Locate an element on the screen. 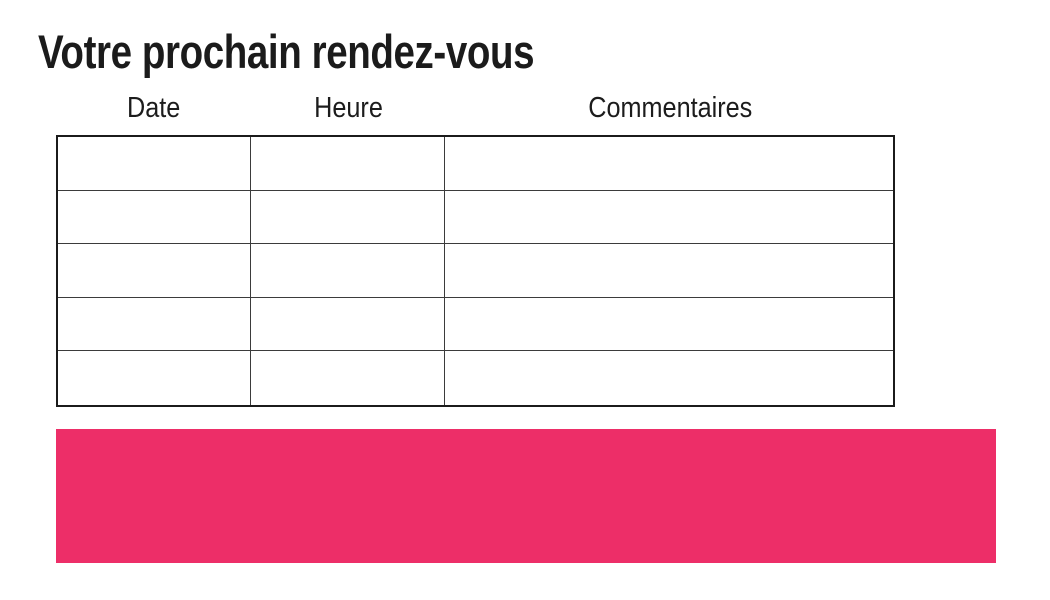  table-header-row: Date Heure Commentaires is located at coordinates (475, 108).